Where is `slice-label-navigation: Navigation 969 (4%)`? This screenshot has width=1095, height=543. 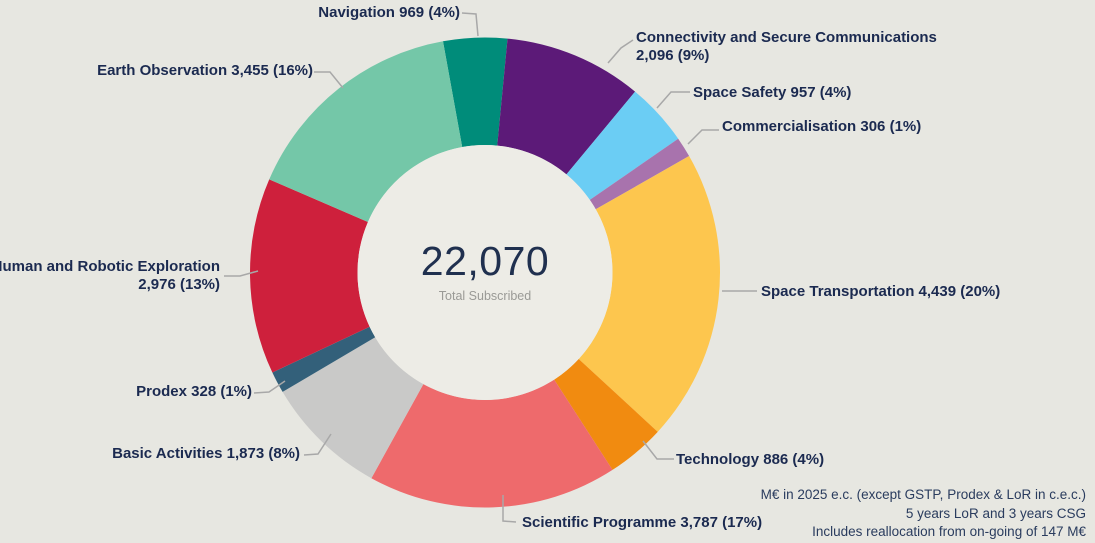 slice-label-navigation: Navigation 969 (4%) is located at coordinates (389, 12).